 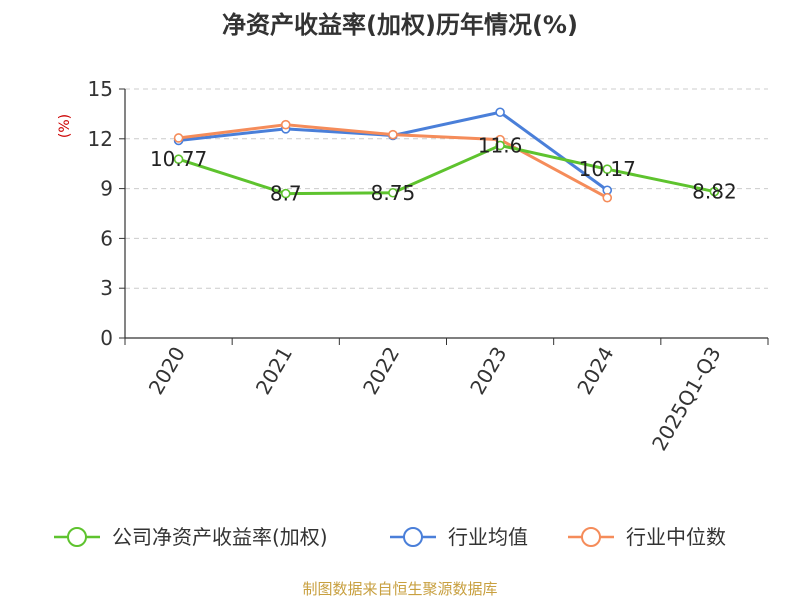 I want to click on x-tick-label: 2024, so click(x=595, y=371).